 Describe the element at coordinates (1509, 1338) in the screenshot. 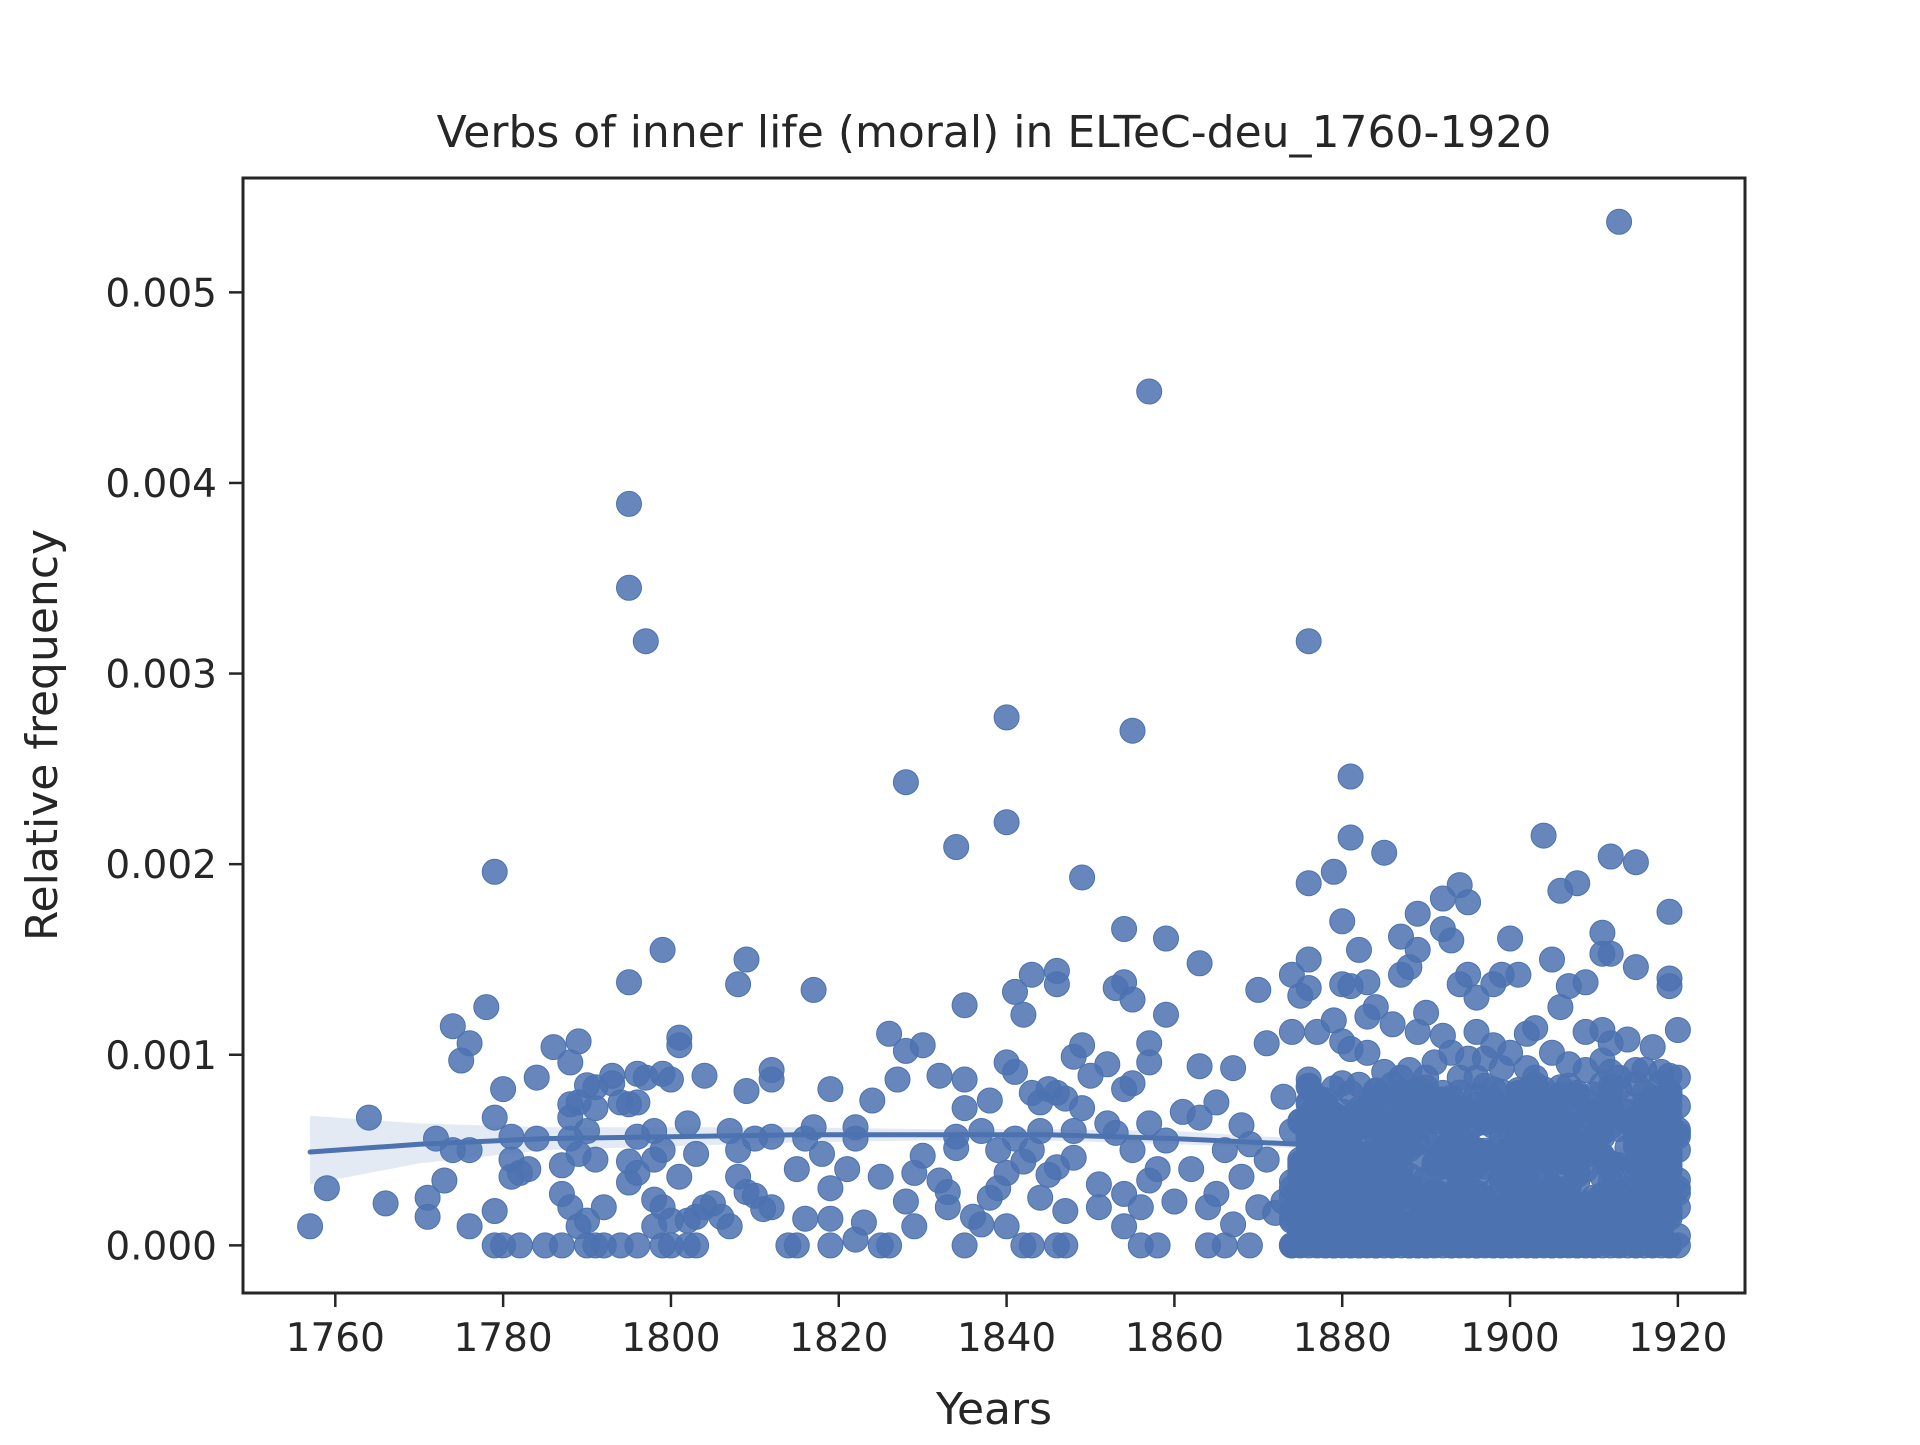

I see `x-tick-label: 1900` at that location.